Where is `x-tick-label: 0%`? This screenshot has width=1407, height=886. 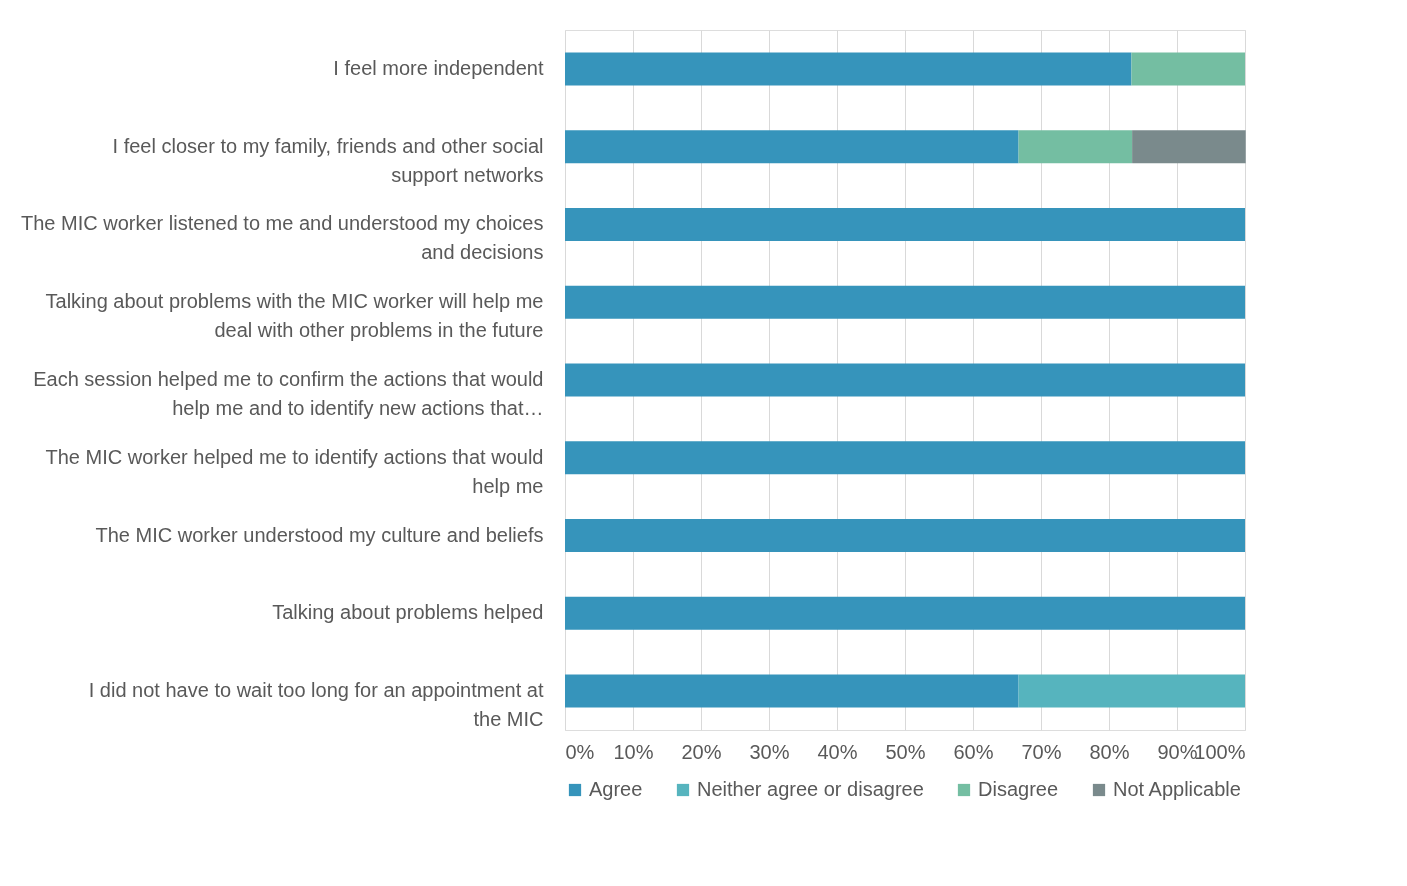 x-tick-label: 0% is located at coordinates (580, 751).